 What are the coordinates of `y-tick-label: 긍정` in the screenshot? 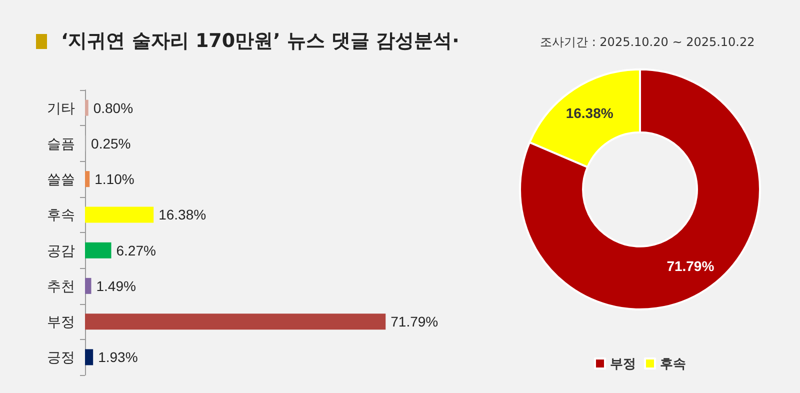 It's located at (61, 357).